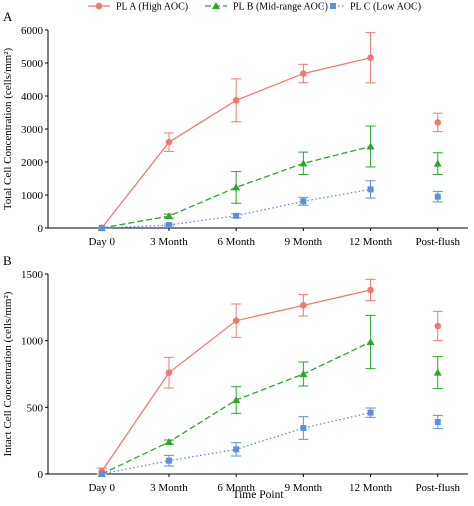 This screenshot has width=474, height=506. Describe the element at coordinates (152, 7) in the screenshot. I see `legend-entry-label: PL A (High AOC)` at that location.